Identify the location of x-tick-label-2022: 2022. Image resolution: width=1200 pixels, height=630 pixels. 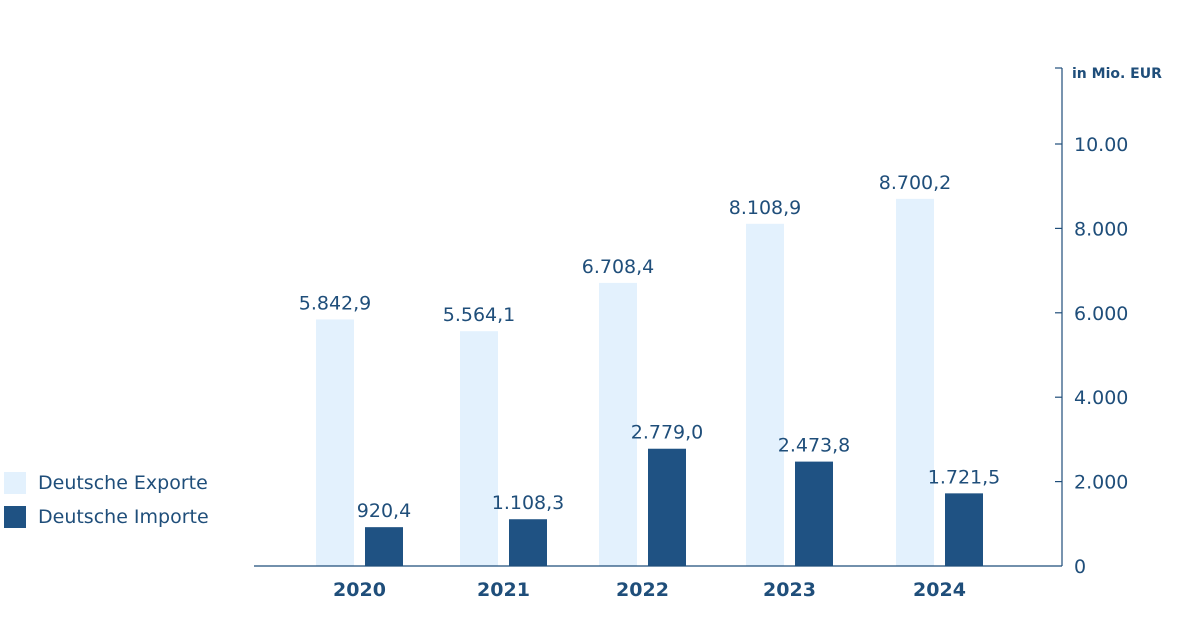
(642, 590).